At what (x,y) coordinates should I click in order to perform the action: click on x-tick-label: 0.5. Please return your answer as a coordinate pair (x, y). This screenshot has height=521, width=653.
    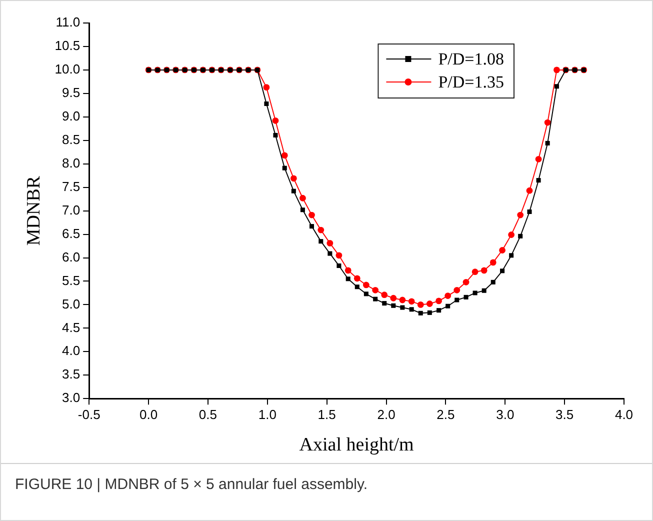
    Looking at the image, I should click on (208, 414).